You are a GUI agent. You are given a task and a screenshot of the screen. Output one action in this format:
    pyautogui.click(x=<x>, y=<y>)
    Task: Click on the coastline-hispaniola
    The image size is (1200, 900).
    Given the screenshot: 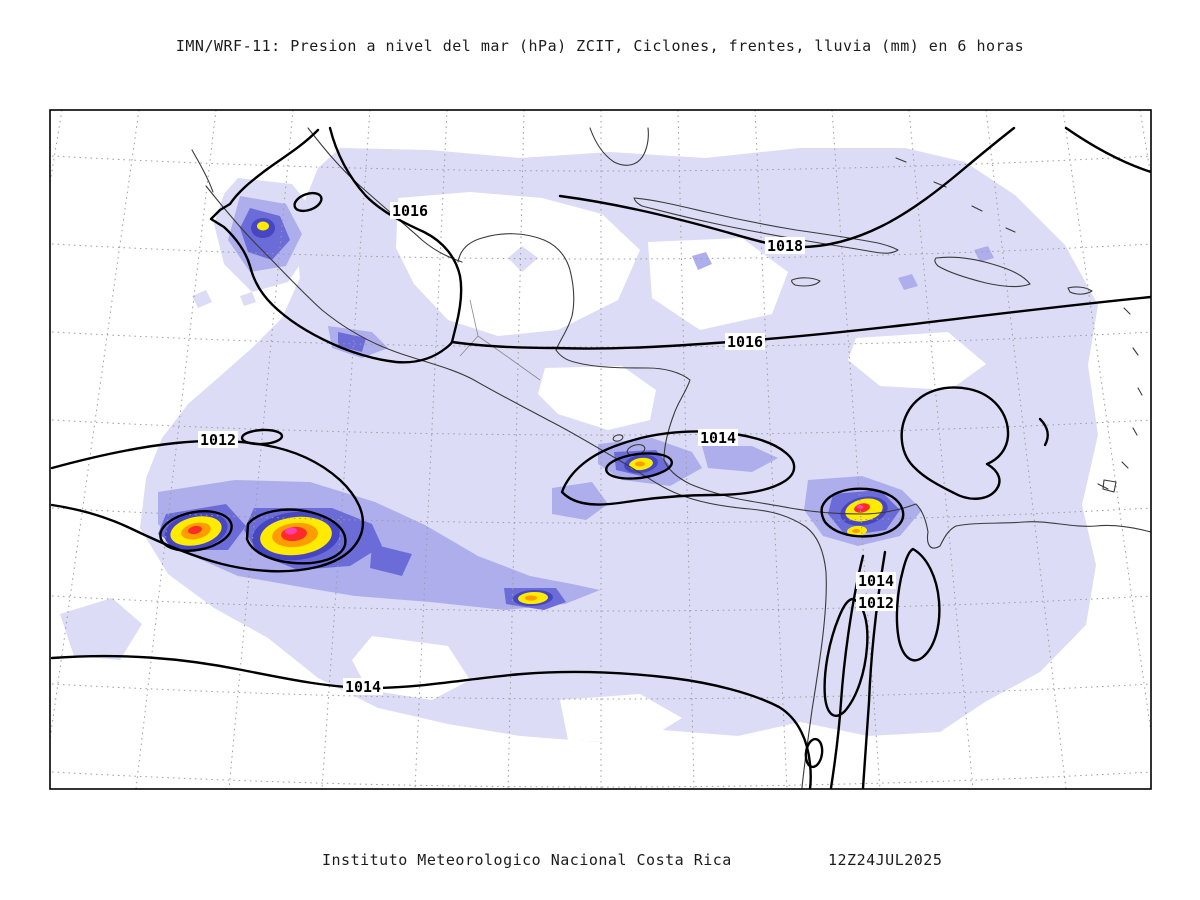 What is the action you would take?
    pyautogui.click(x=982, y=272)
    